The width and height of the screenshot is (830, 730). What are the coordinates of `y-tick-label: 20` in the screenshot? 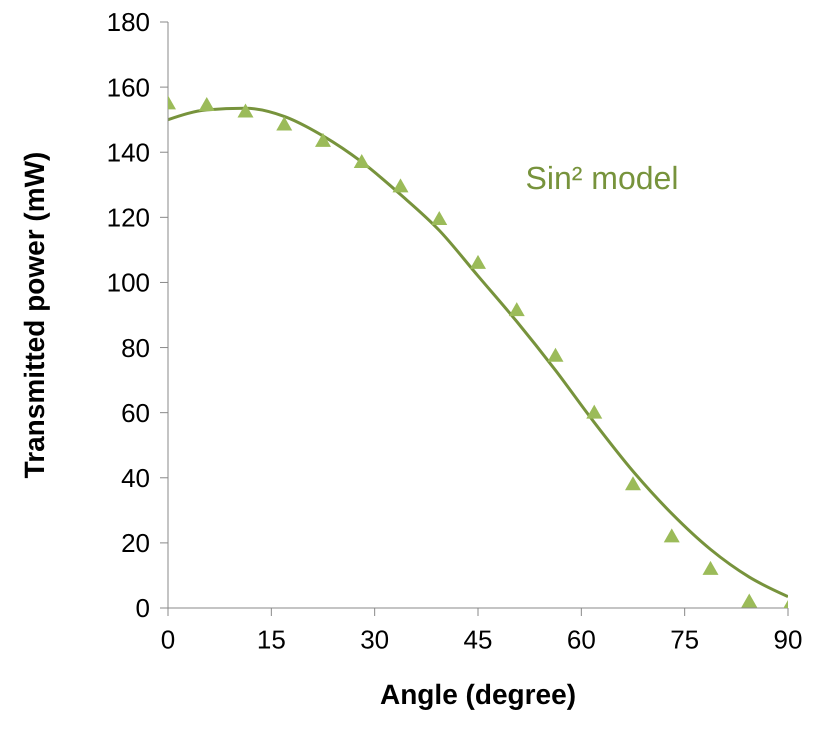 It's located at (135, 543).